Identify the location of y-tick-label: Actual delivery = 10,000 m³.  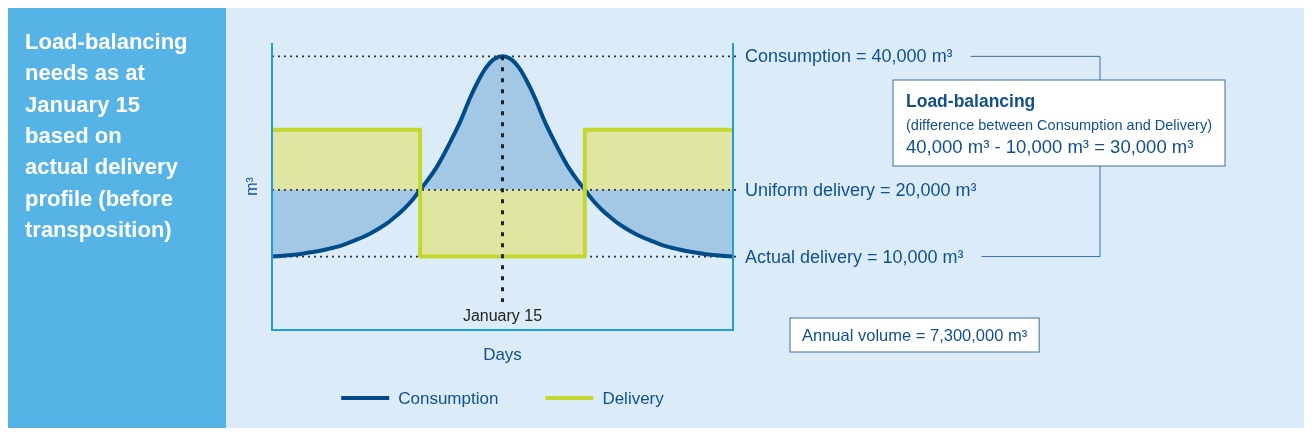
(854, 256).